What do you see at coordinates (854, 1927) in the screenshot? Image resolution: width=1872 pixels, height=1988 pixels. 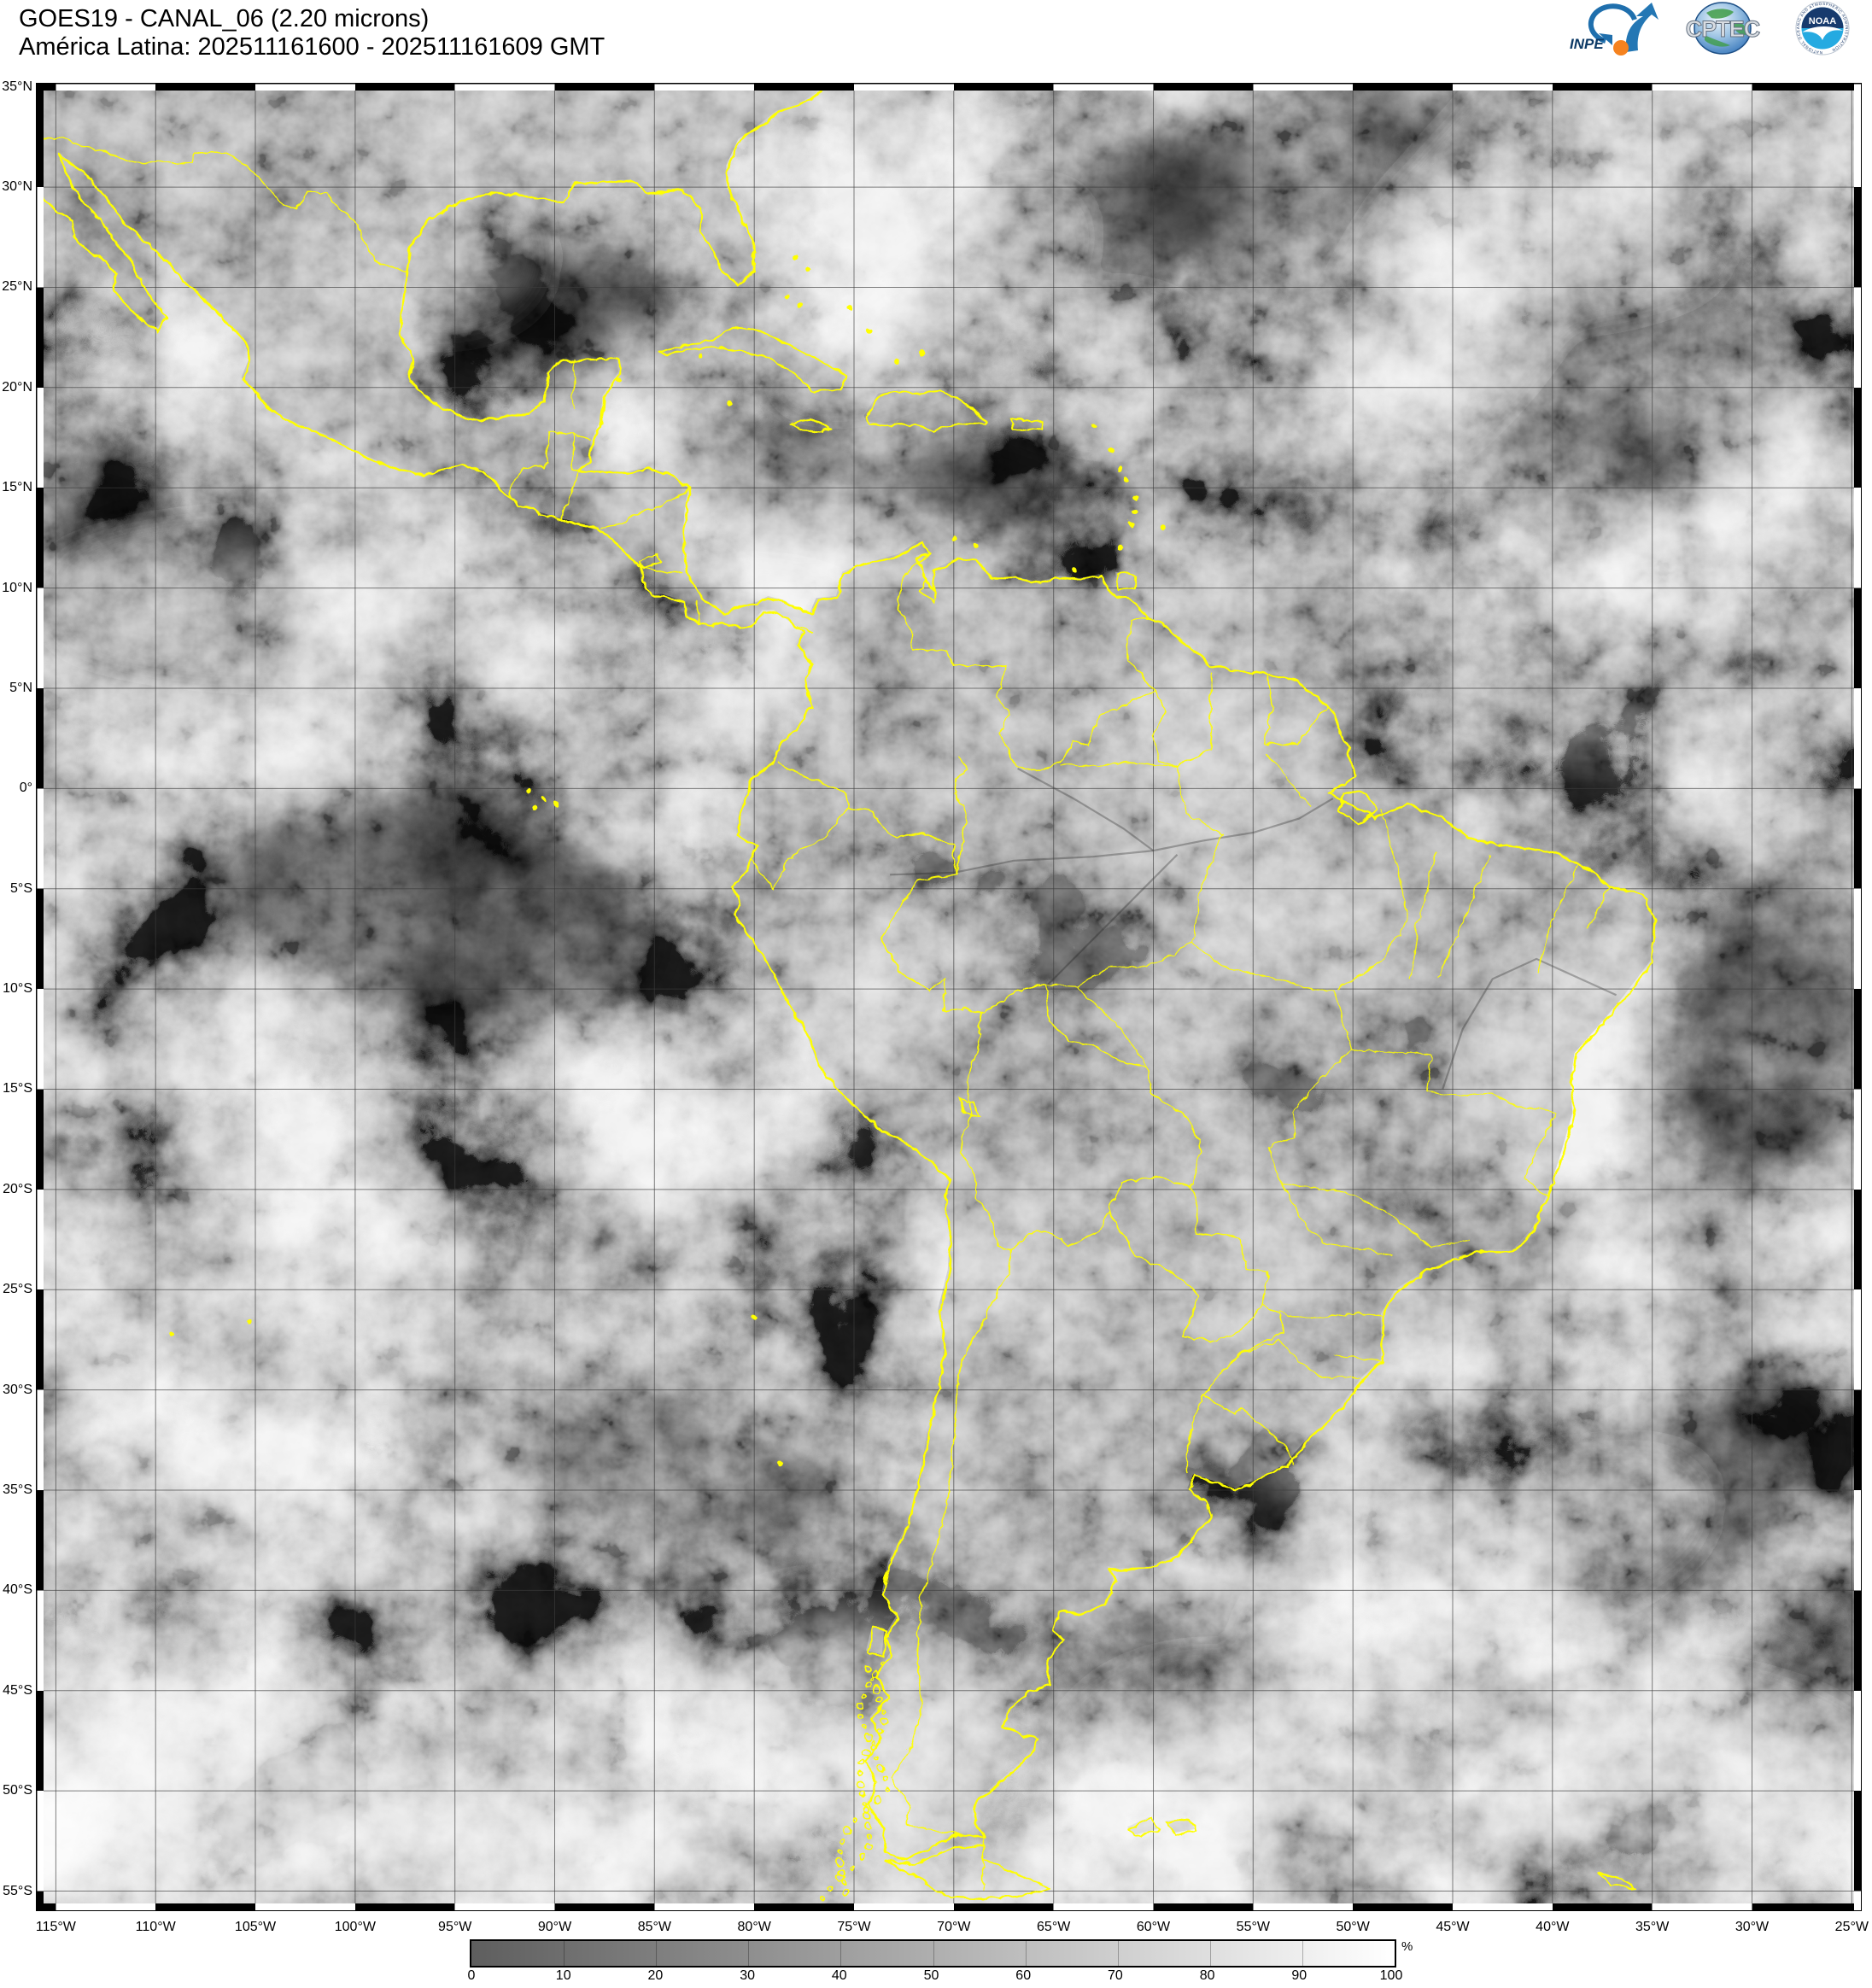 I see `lon-tick-label: 75°W` at bounding box center [854, 1927].